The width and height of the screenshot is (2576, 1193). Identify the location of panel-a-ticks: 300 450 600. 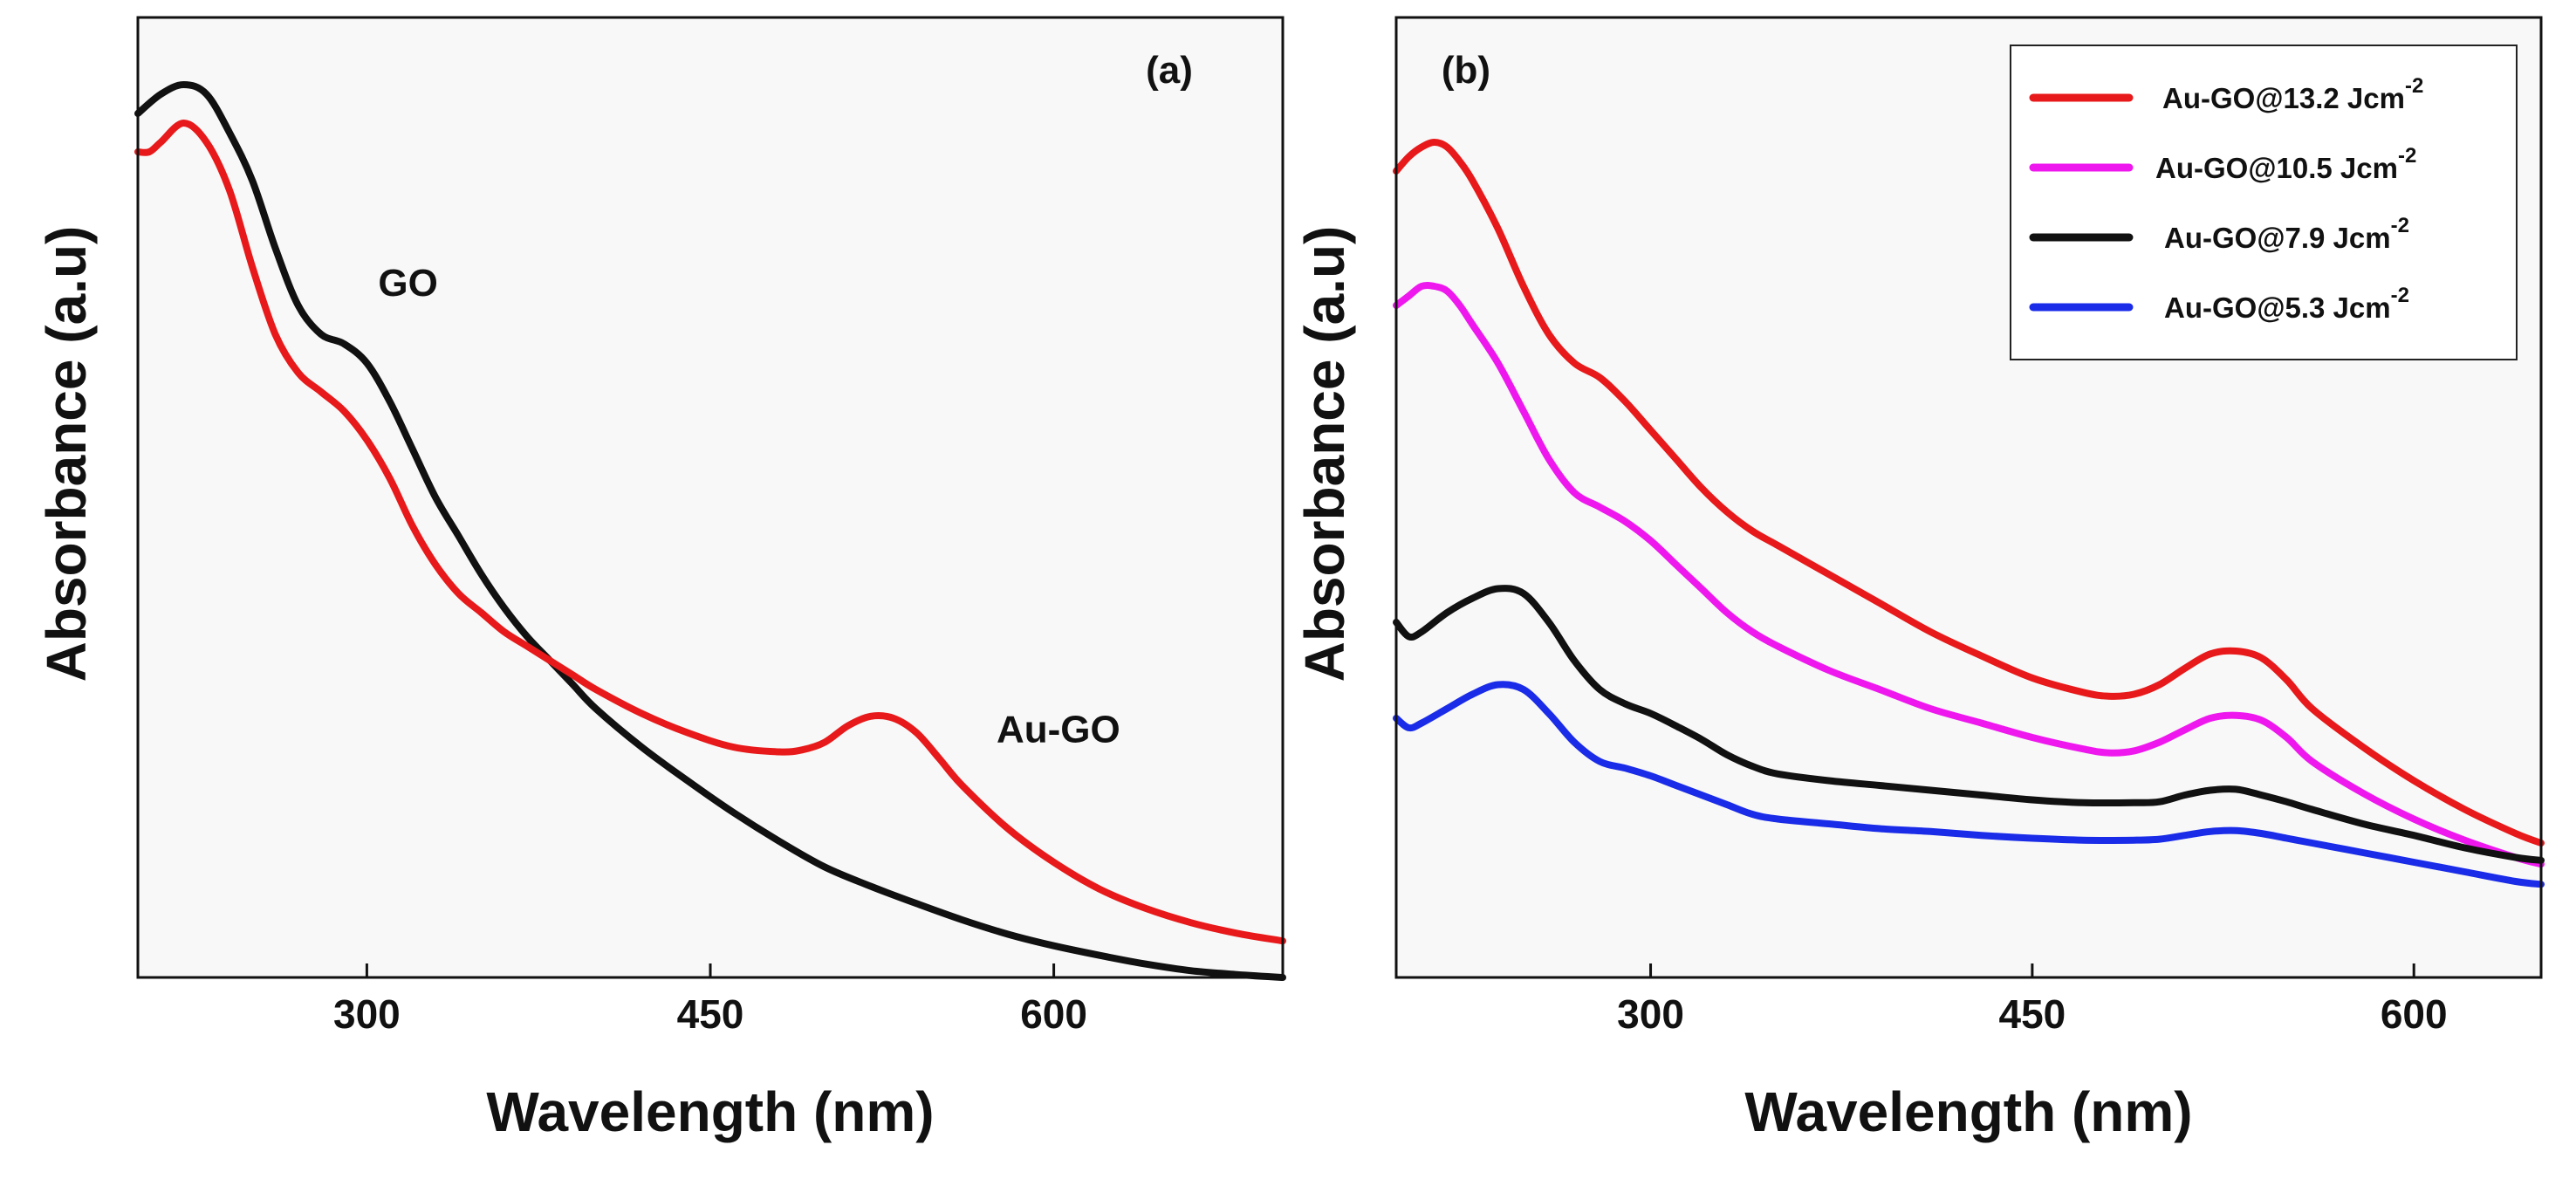
(710, 1000).